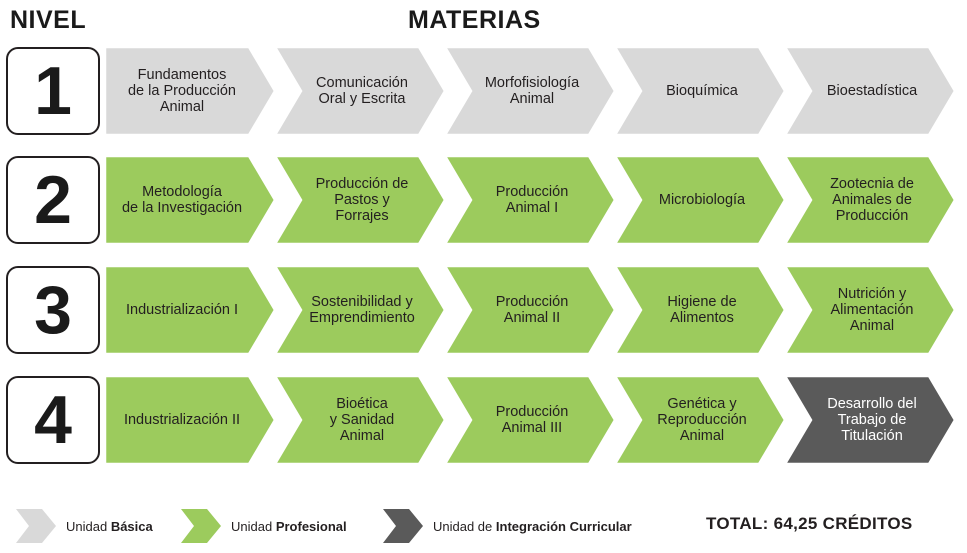  I want to click on legend-label-profesional: Profesional, so click(311, 526).